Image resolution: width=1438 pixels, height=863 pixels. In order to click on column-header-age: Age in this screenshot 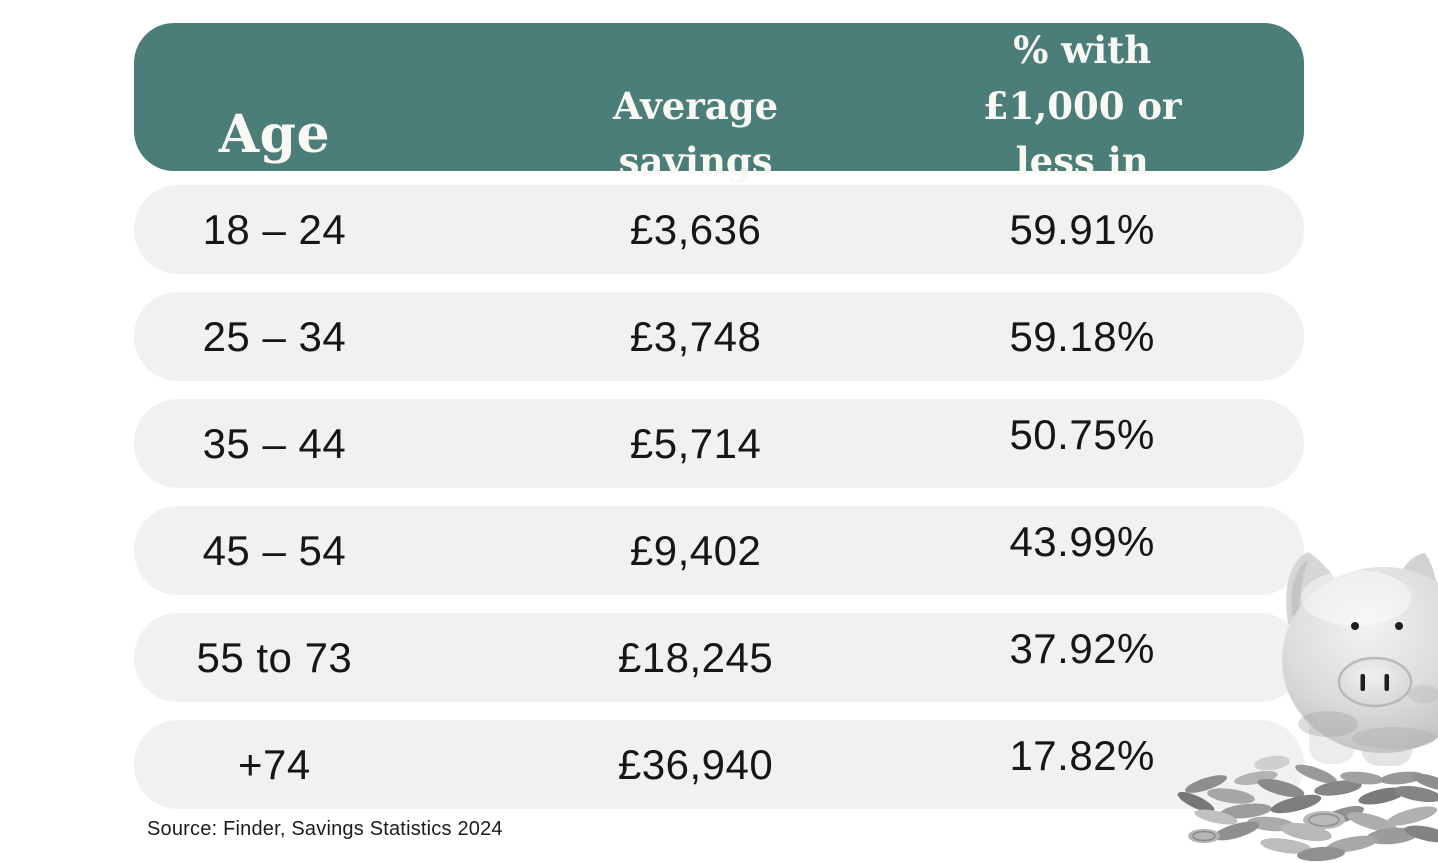, I will do `click(274, 134)`.